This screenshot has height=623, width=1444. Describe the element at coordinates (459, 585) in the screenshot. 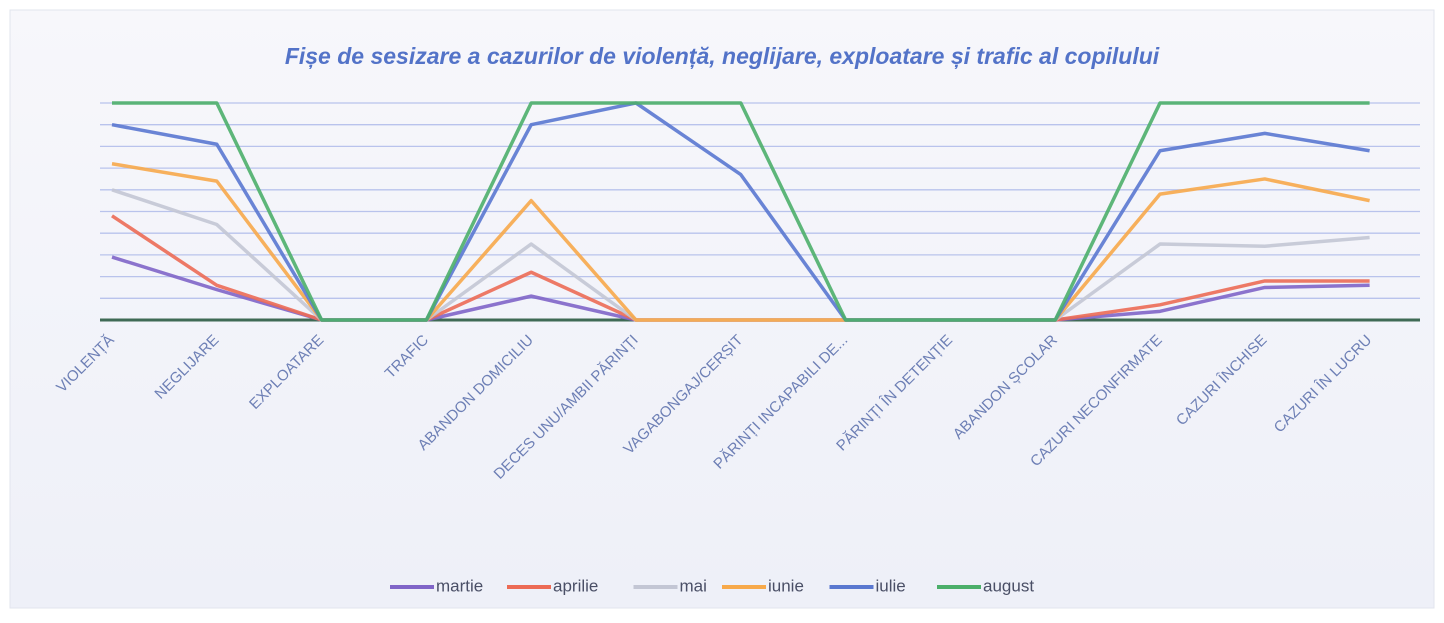

I see `legend-label: martie` at that location.